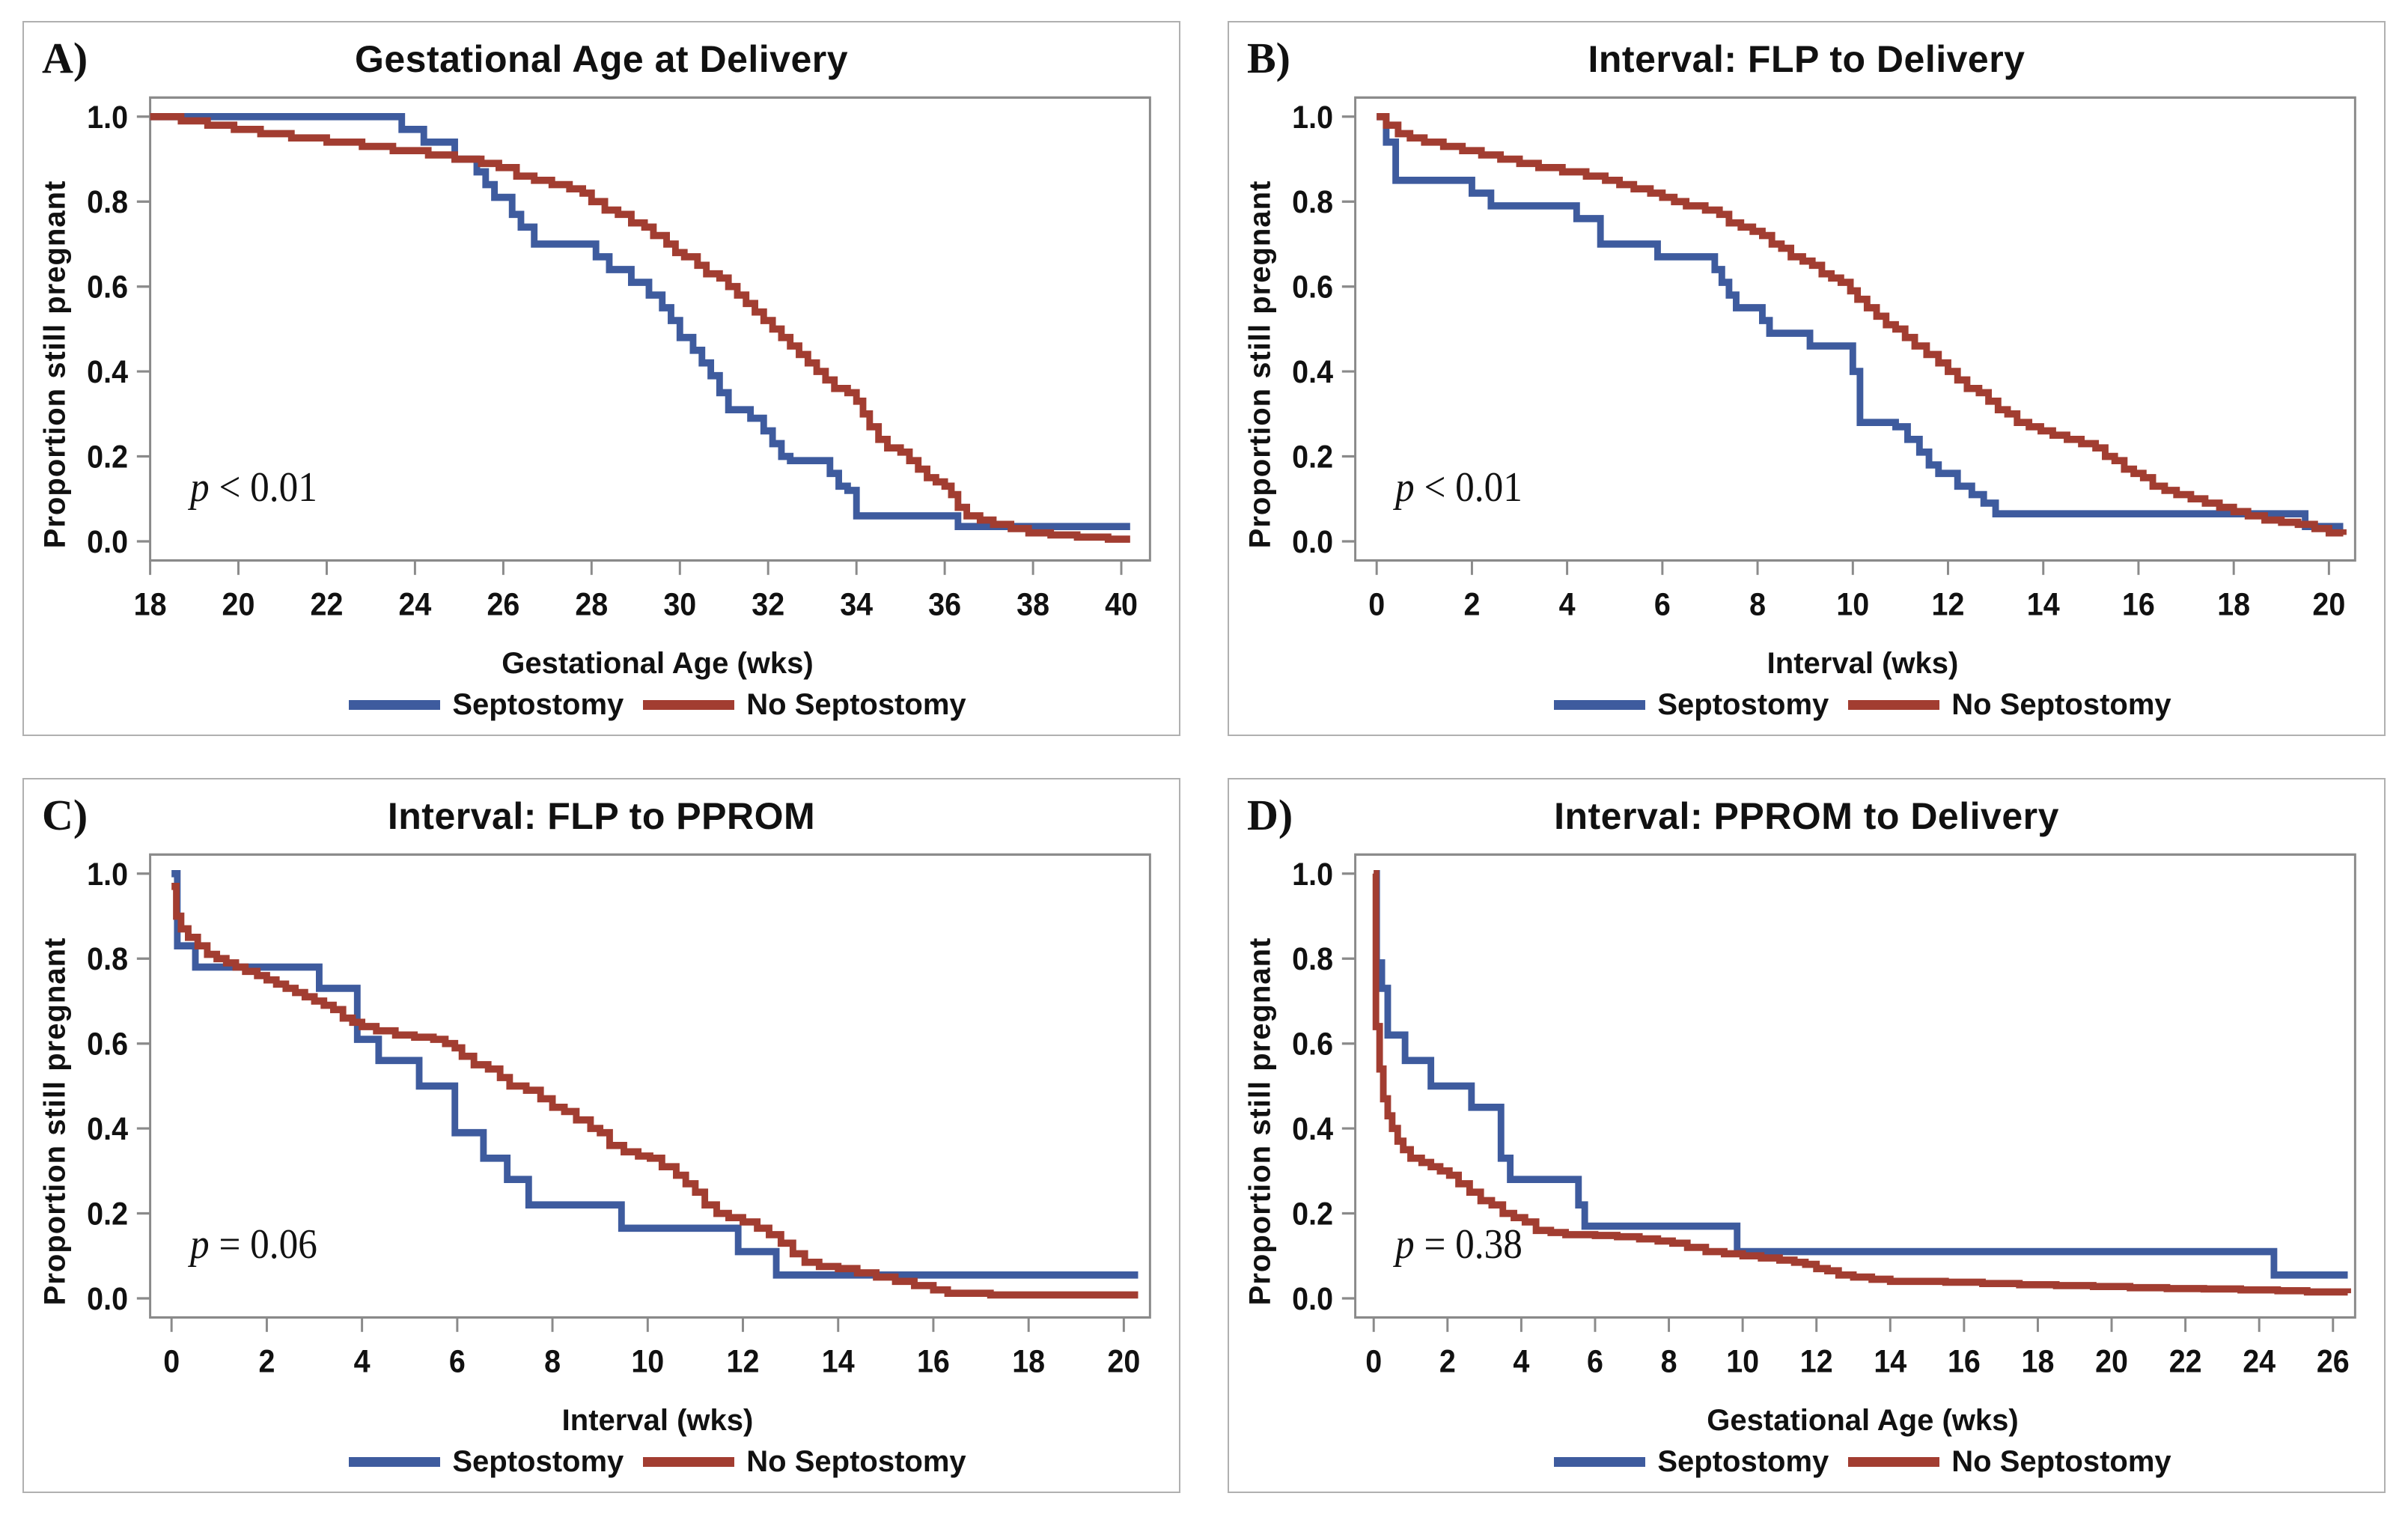 Image resolution: width=2408 pixels, height=1517 pixels. I want to click on panel-a-label: A), so click(65, 58).